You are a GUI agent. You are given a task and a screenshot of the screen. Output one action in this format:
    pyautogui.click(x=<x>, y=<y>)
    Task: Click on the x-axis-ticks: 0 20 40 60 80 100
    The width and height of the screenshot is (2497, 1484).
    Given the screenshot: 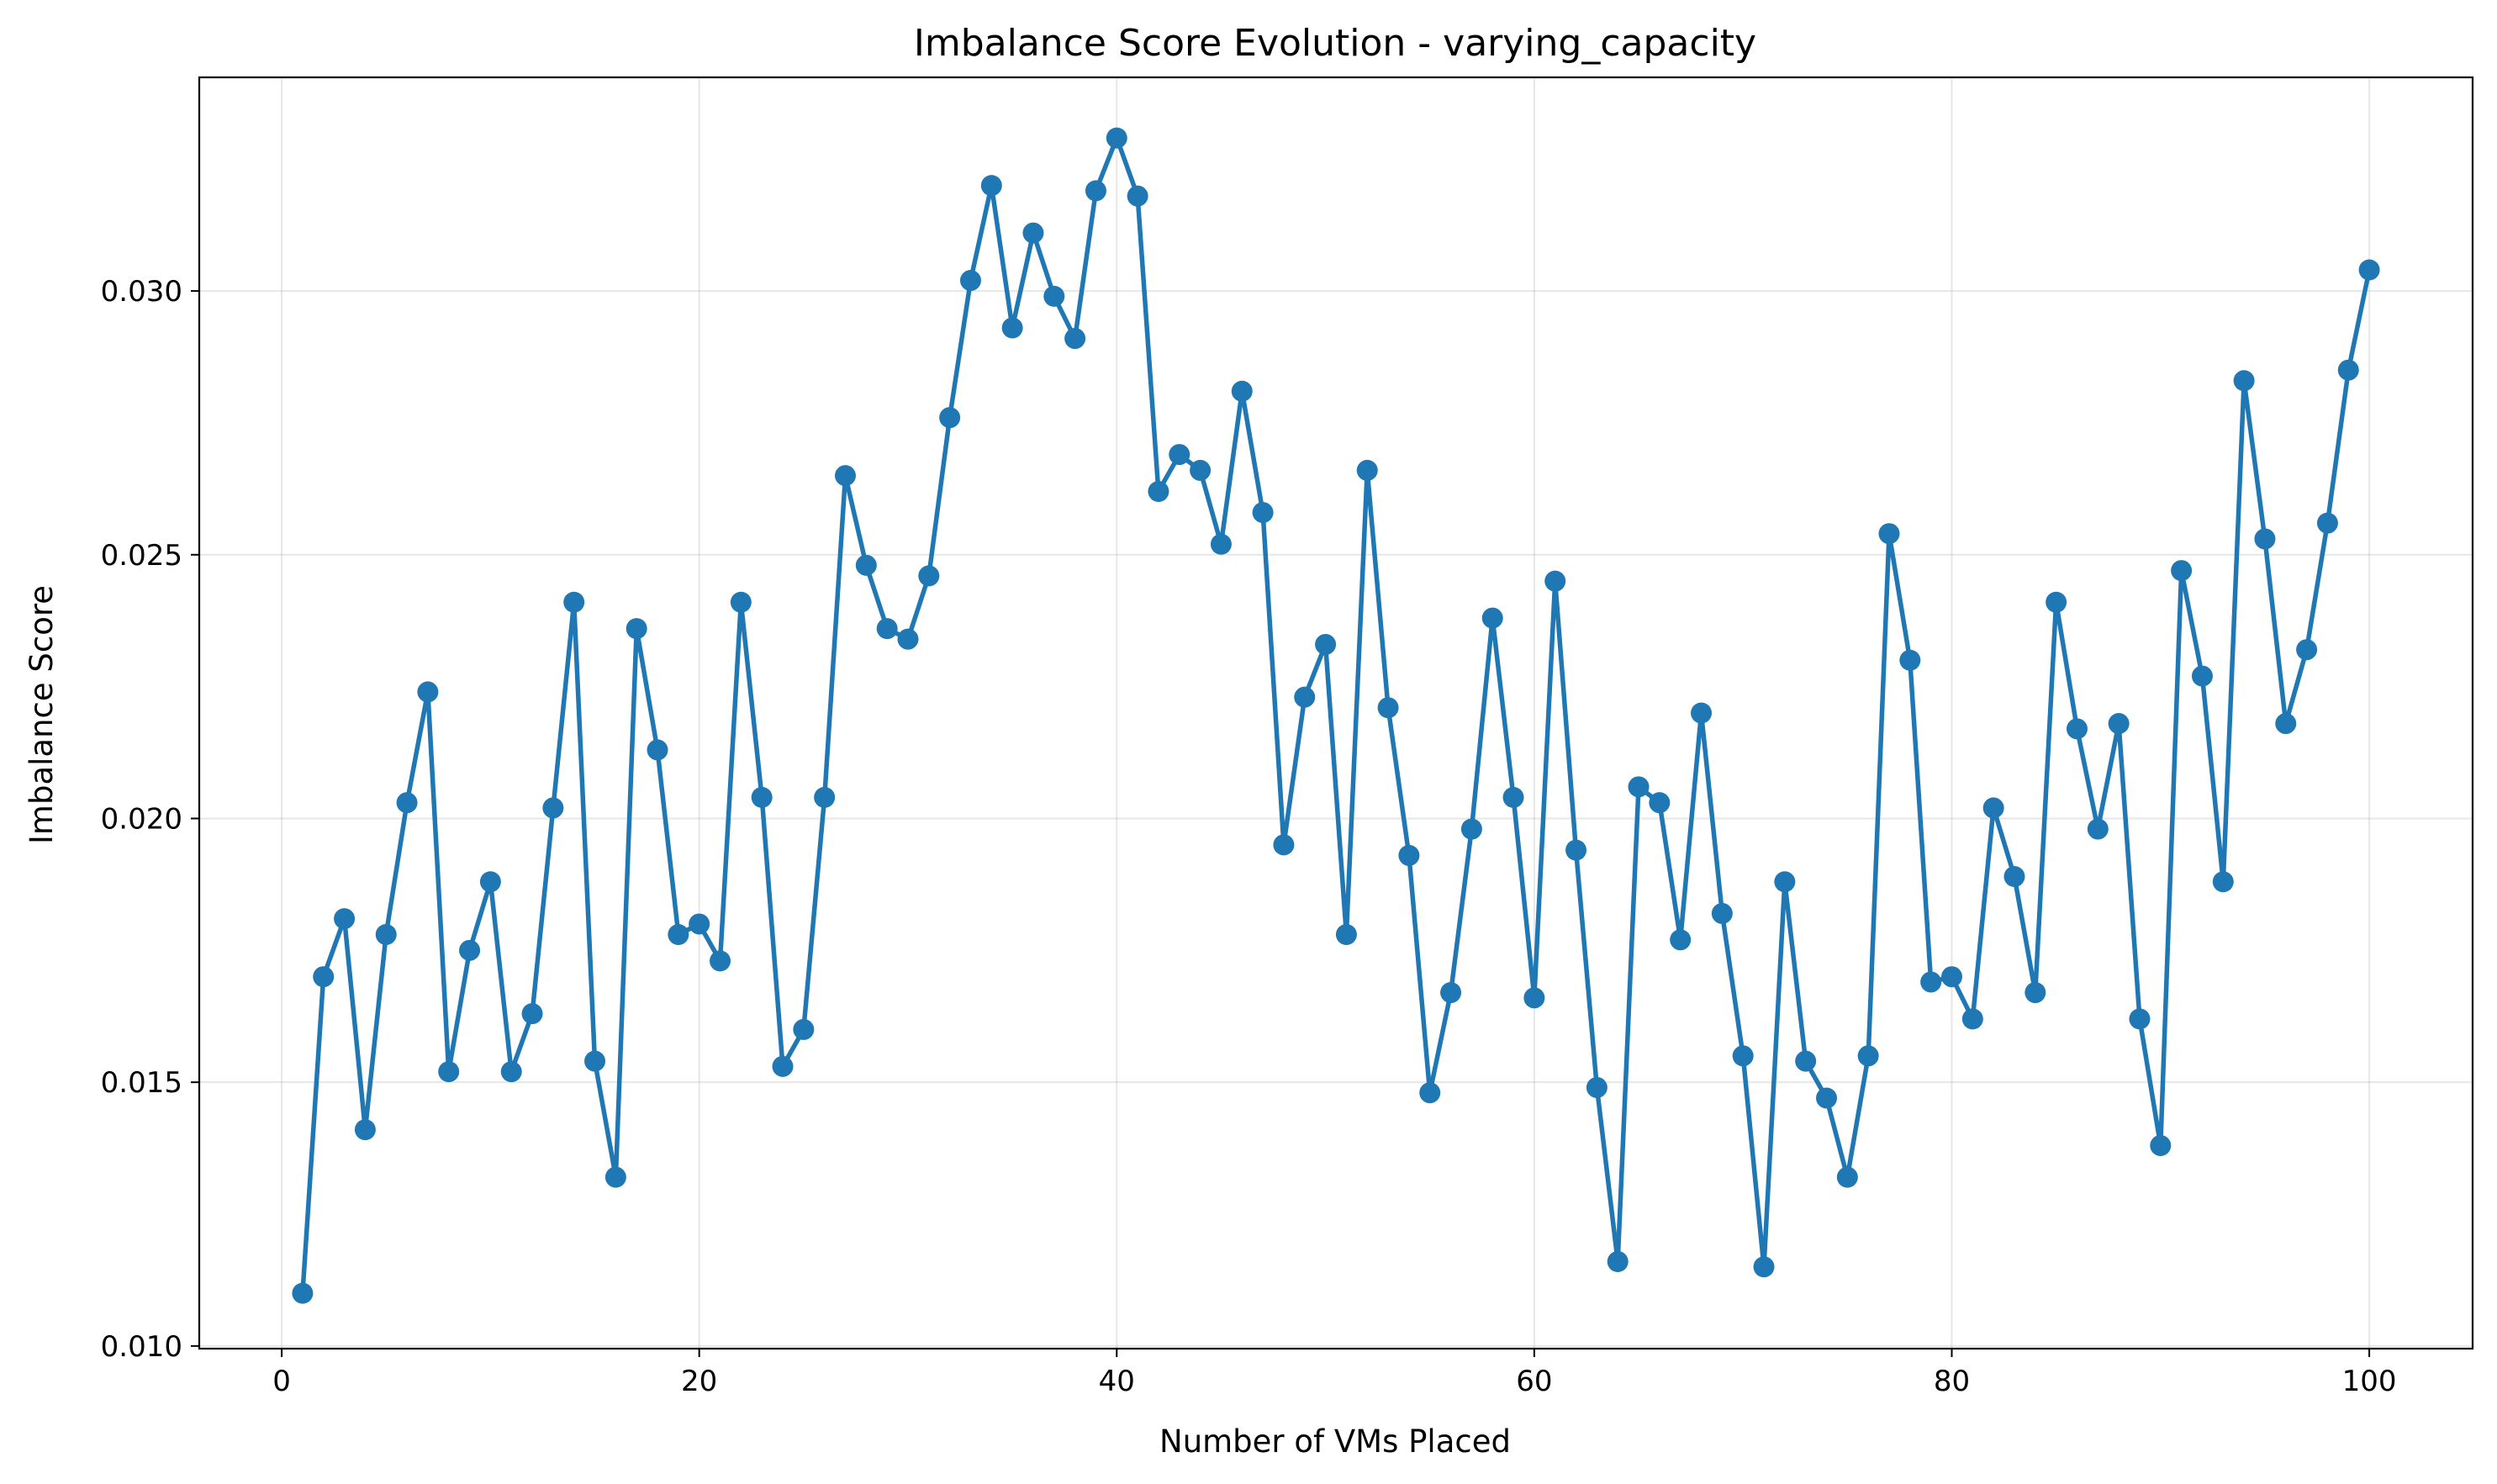 What is the action you would take?
    pyautogui.click(x=1334, y=1373)
    